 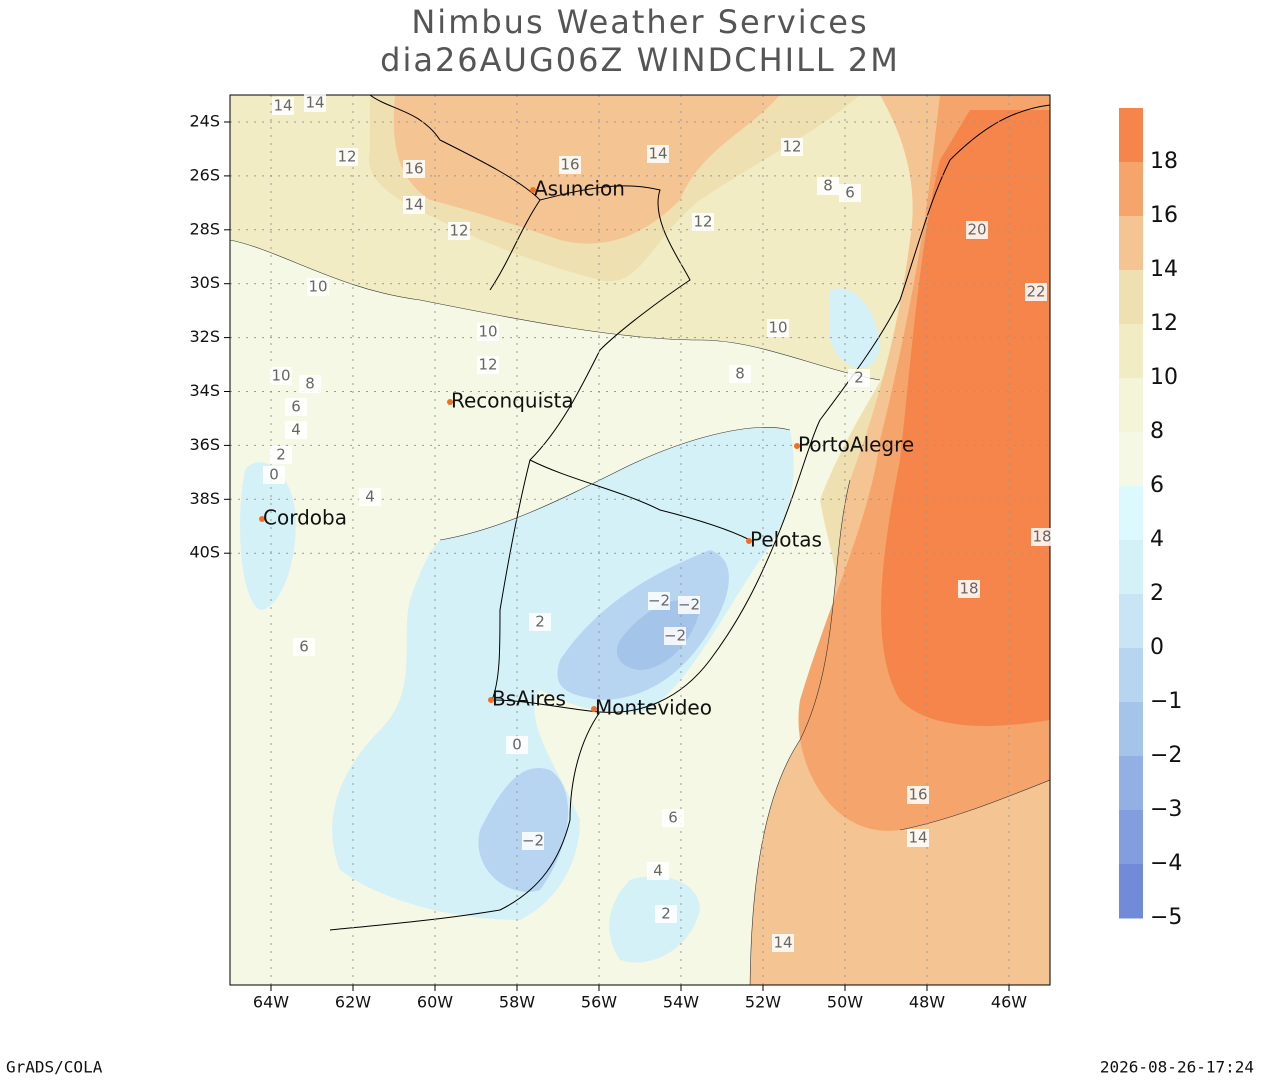 What do you see at coordinates (204, 121) in the screenshot?
I see `lat-tick-label: 24S` at bounding box center [204, 121].